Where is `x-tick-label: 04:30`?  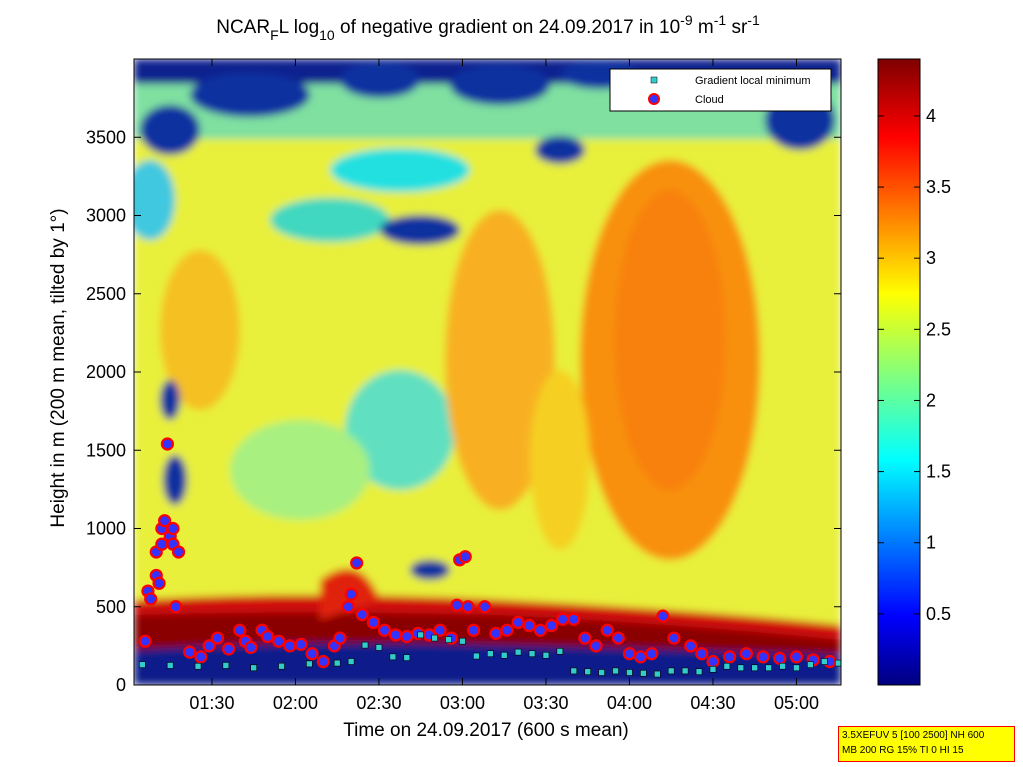 x-tick-label: 04:30 is located at coordinates (712, 703).